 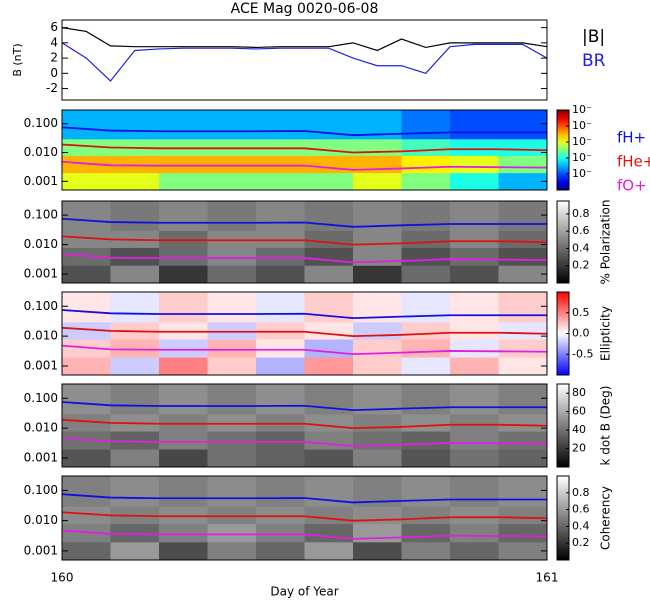 What do you see at coordinates (606, 242) in the screenshot?
I see `colorbar-label: % Polarization` at bounding box center [606, 242].